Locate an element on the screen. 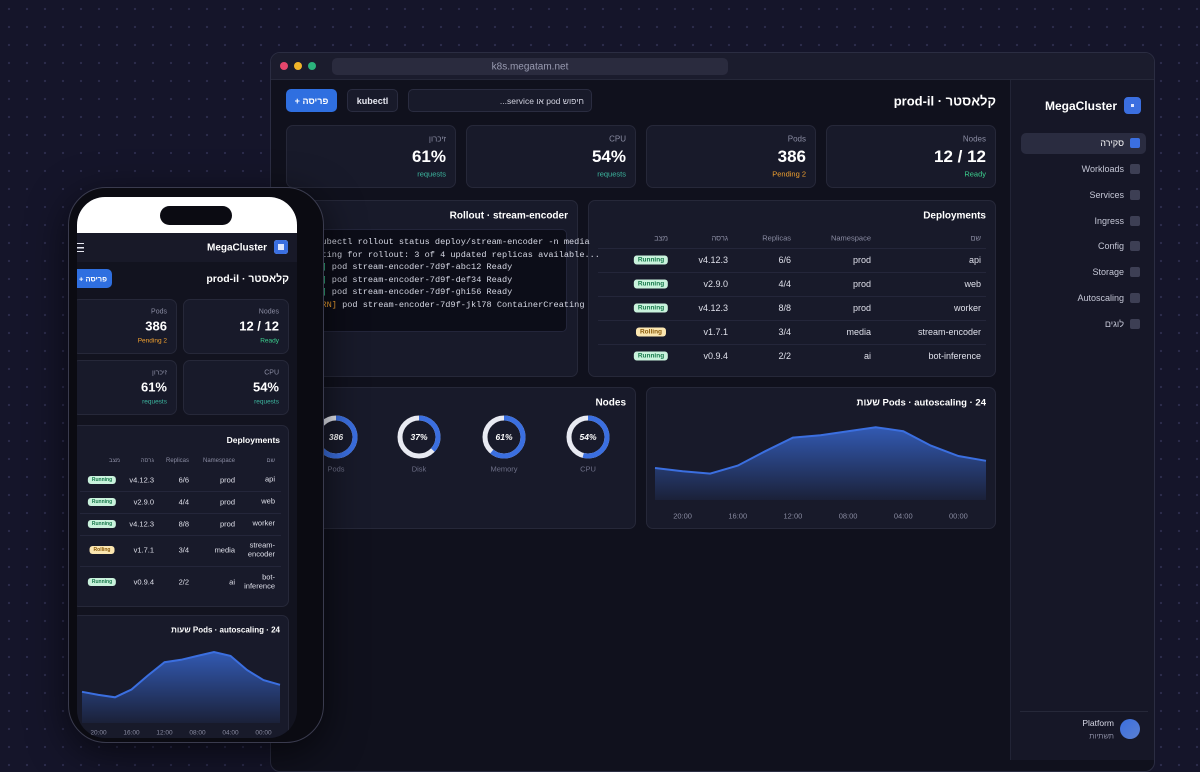 The height and width of the screenshot is (772, 1200). text-run: pod stream-encoder-7d9f-ghi56 Ready is located at coordinates (419, 292).